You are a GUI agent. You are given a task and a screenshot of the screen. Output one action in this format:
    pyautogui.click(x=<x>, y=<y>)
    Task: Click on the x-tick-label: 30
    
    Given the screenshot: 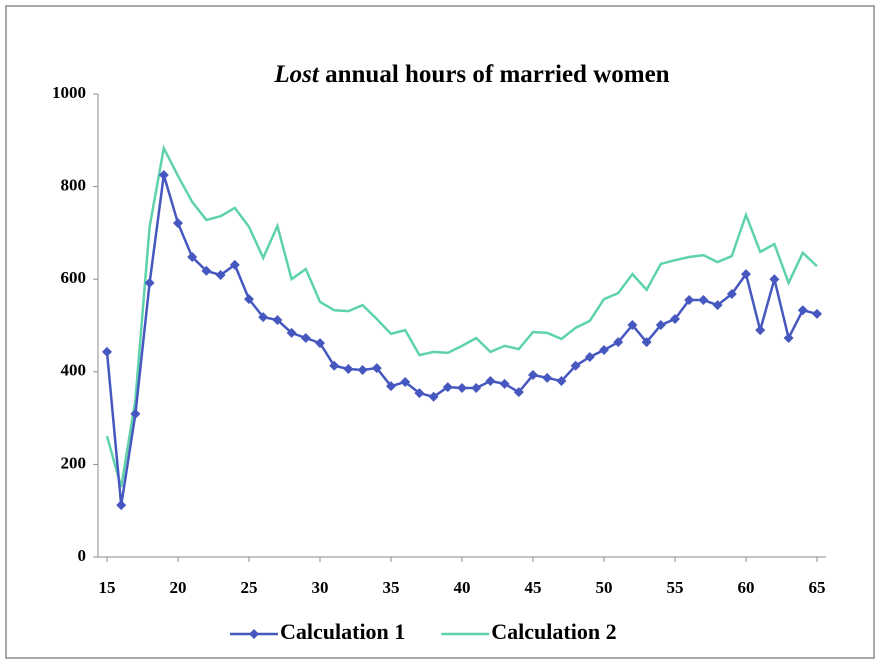 What is the action you would take?
    pyautogui.click(x=320, y=587)
    